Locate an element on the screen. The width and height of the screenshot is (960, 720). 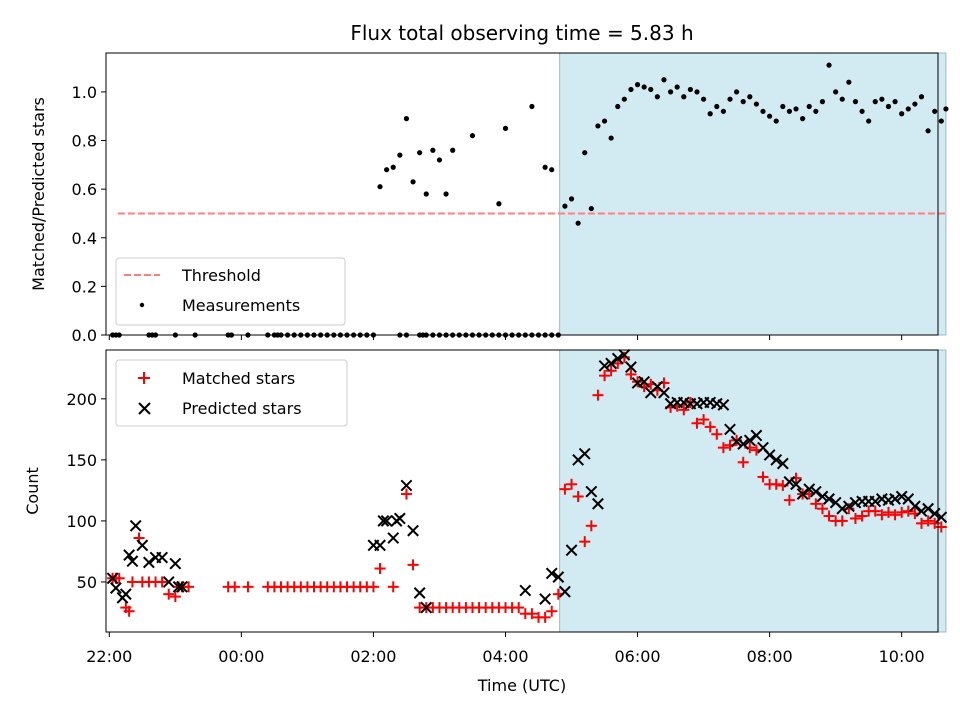
bottom-y-tick-label: 150 is located at coordinates (81, 460).